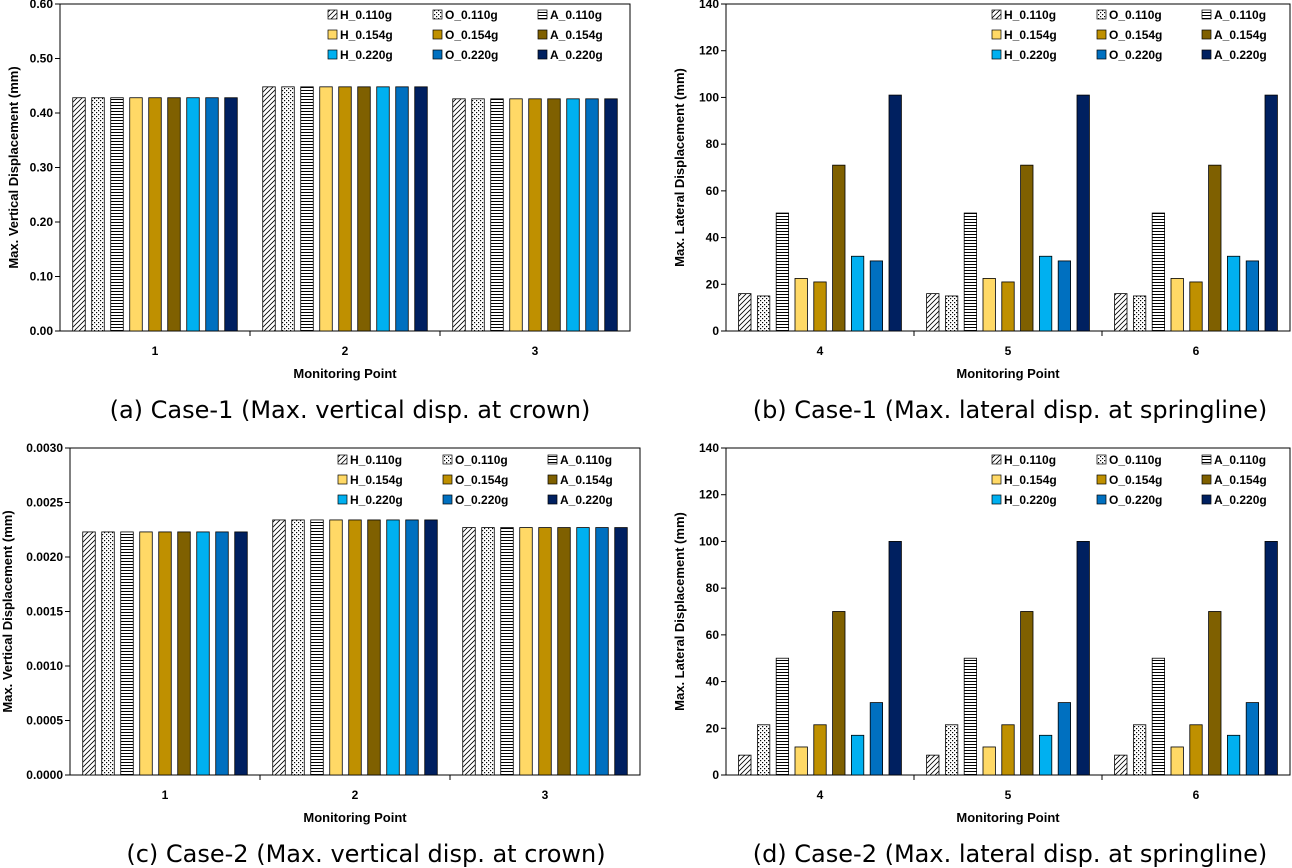 The height and width of the screenshot is (868, 1292). What do you see at coordinates (42, 277) in the screenshot?
I see `y-tick-label: 0.10` at bounding box center [42, 277].